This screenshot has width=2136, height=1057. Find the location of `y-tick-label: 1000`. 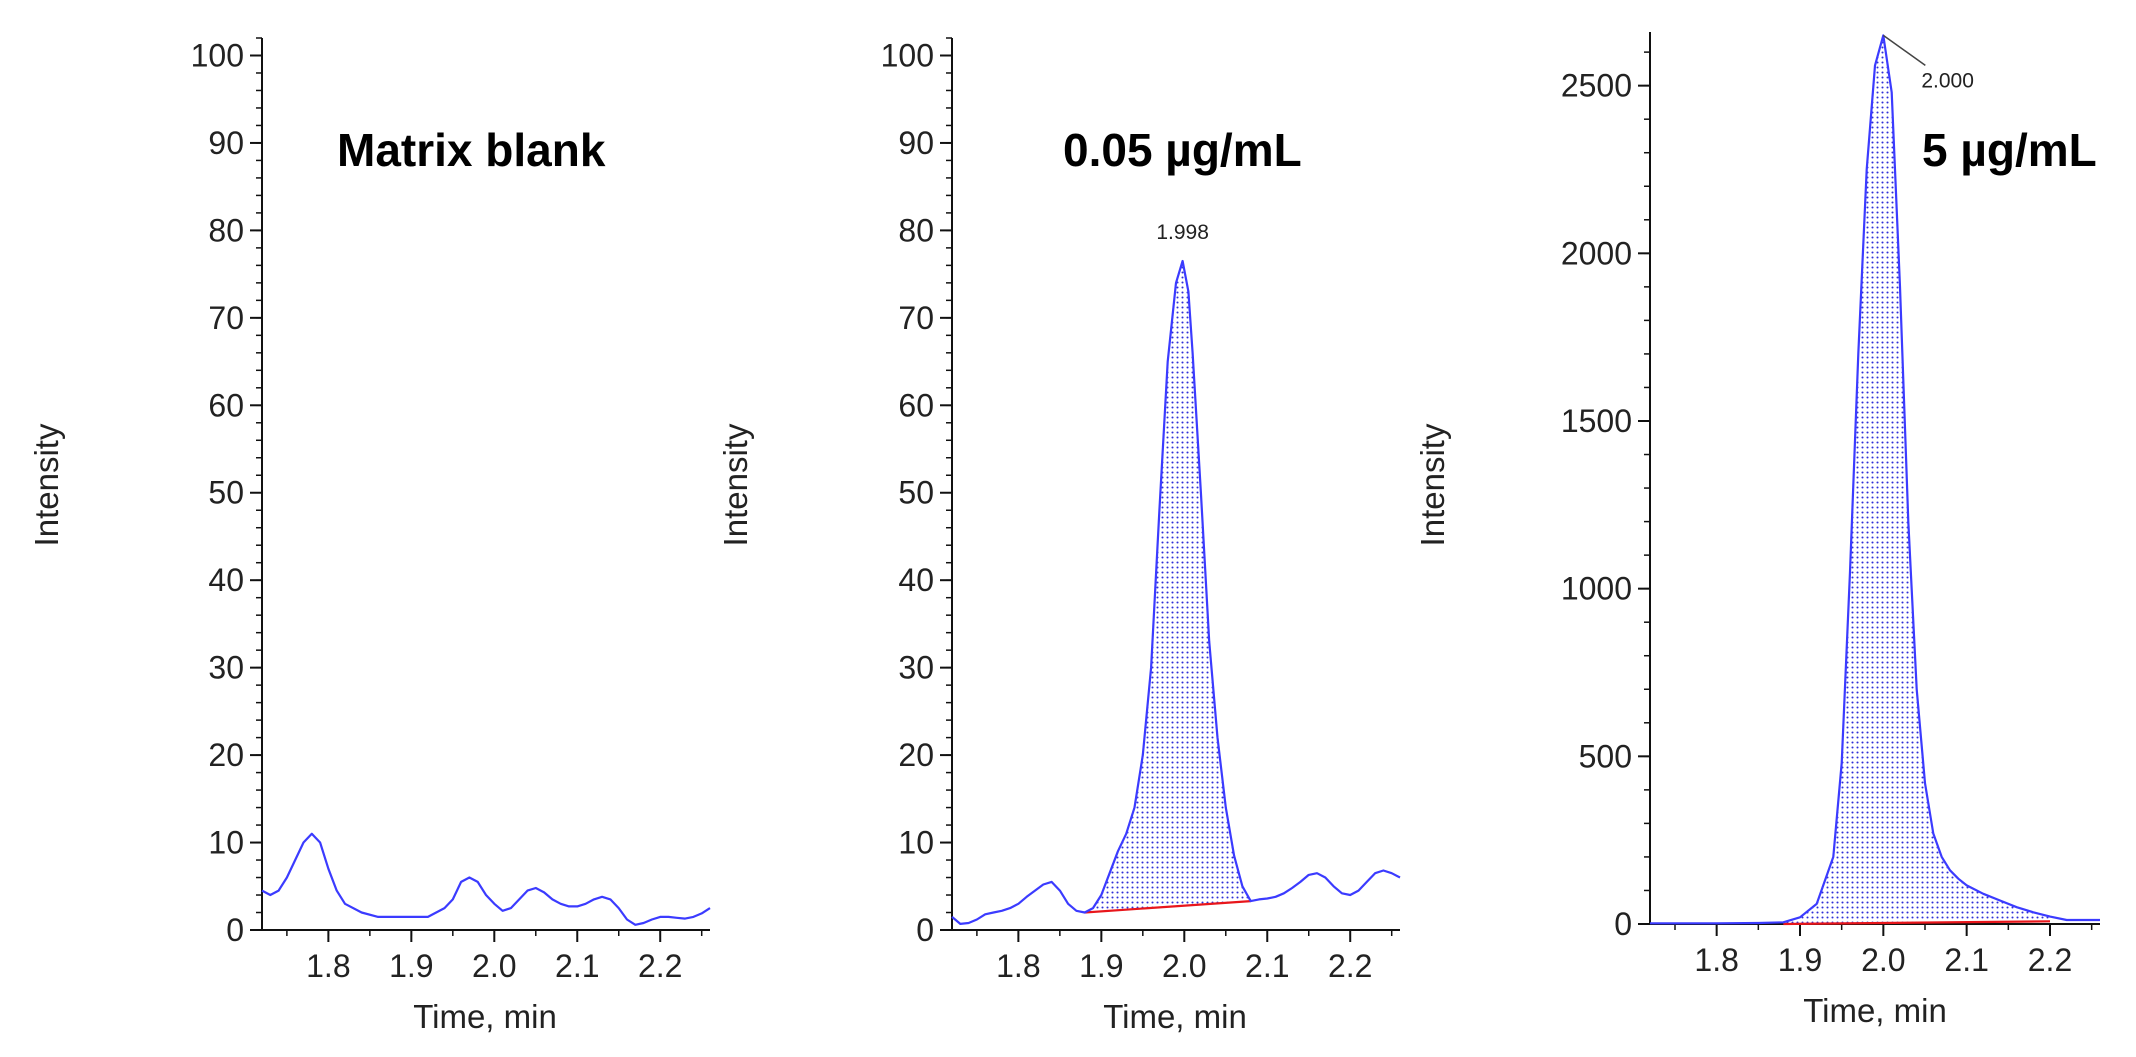

y-tick-label: 1000 is located at coordinates (1596, 589).